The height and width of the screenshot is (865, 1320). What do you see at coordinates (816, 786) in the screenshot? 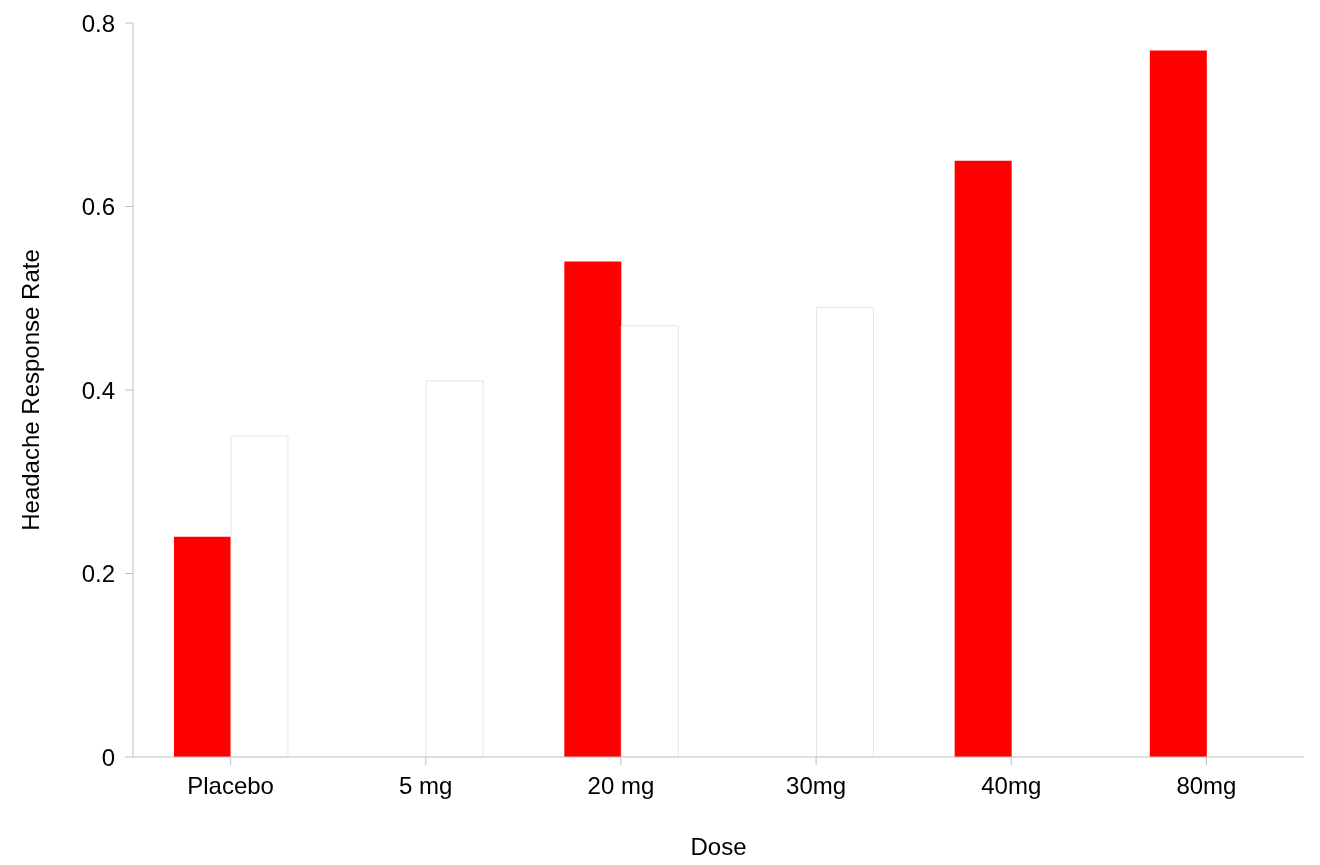
I see `x-tick-label: 30mg` at bounding box center [816, 786].